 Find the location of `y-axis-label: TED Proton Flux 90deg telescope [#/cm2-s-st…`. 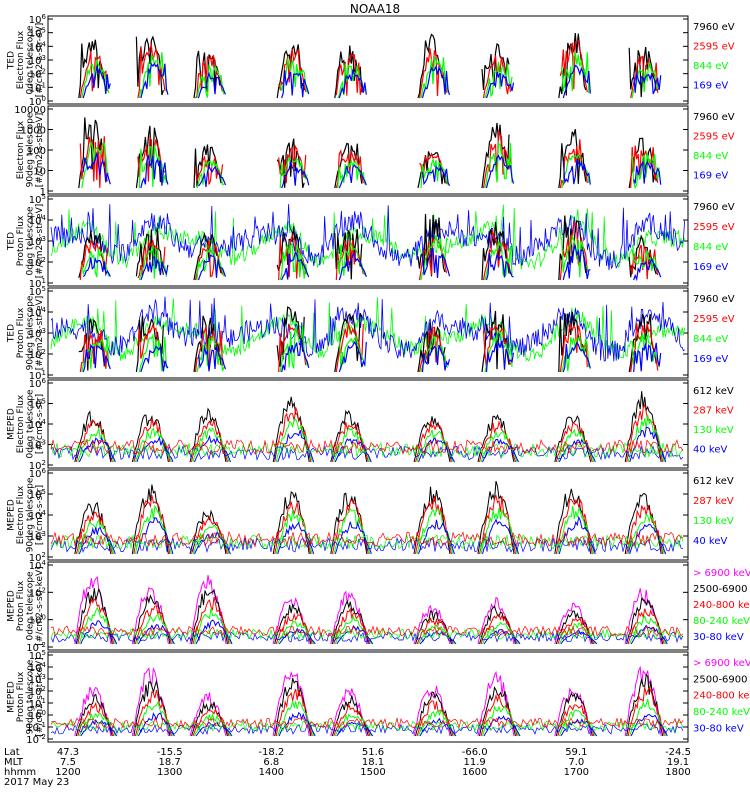

y-axis-label: TED Proton Flux 90deg telescope [#/cm2-s-st… is located at coordinates (26, 332).